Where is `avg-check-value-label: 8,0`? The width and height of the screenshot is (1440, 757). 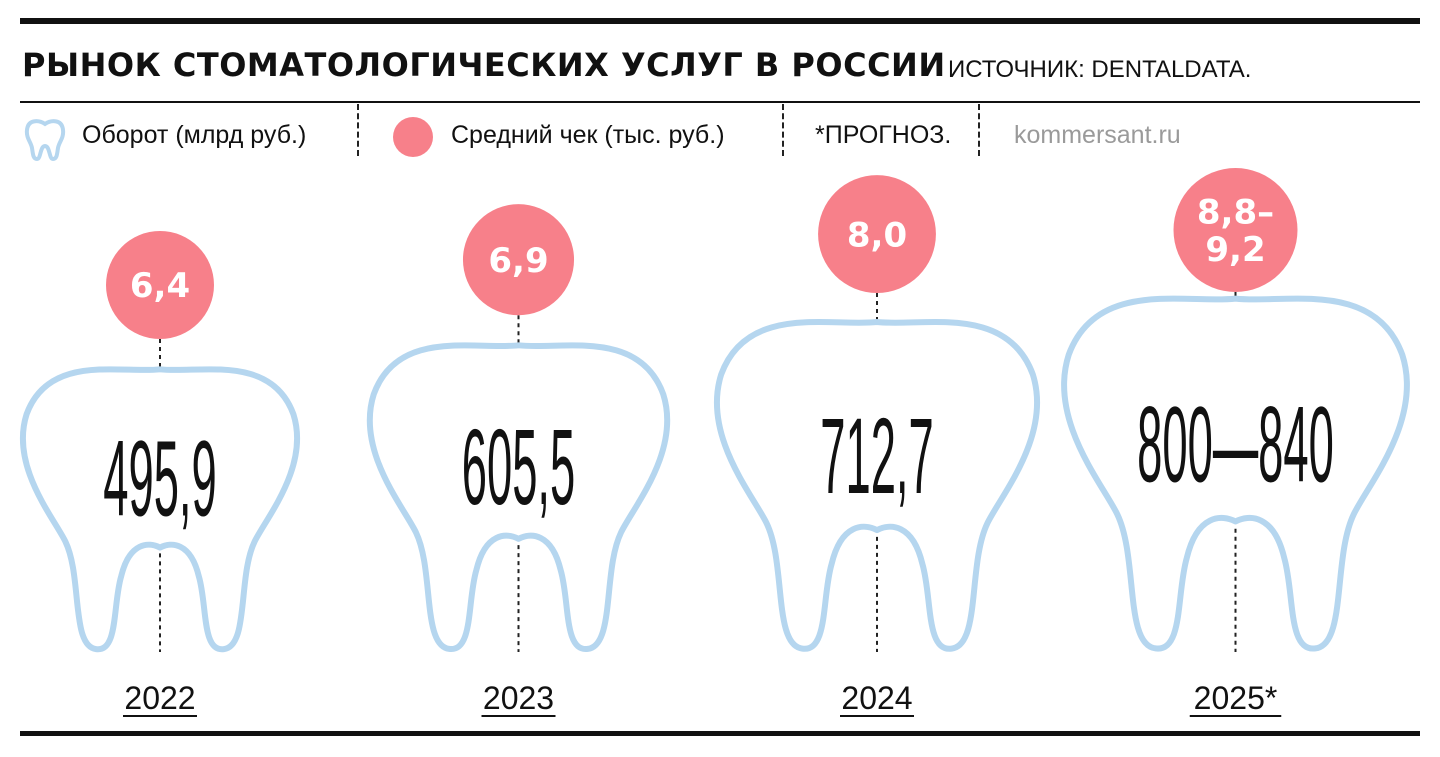 avg-check-value-label: 8,0 is located at coordinates (877, 235).